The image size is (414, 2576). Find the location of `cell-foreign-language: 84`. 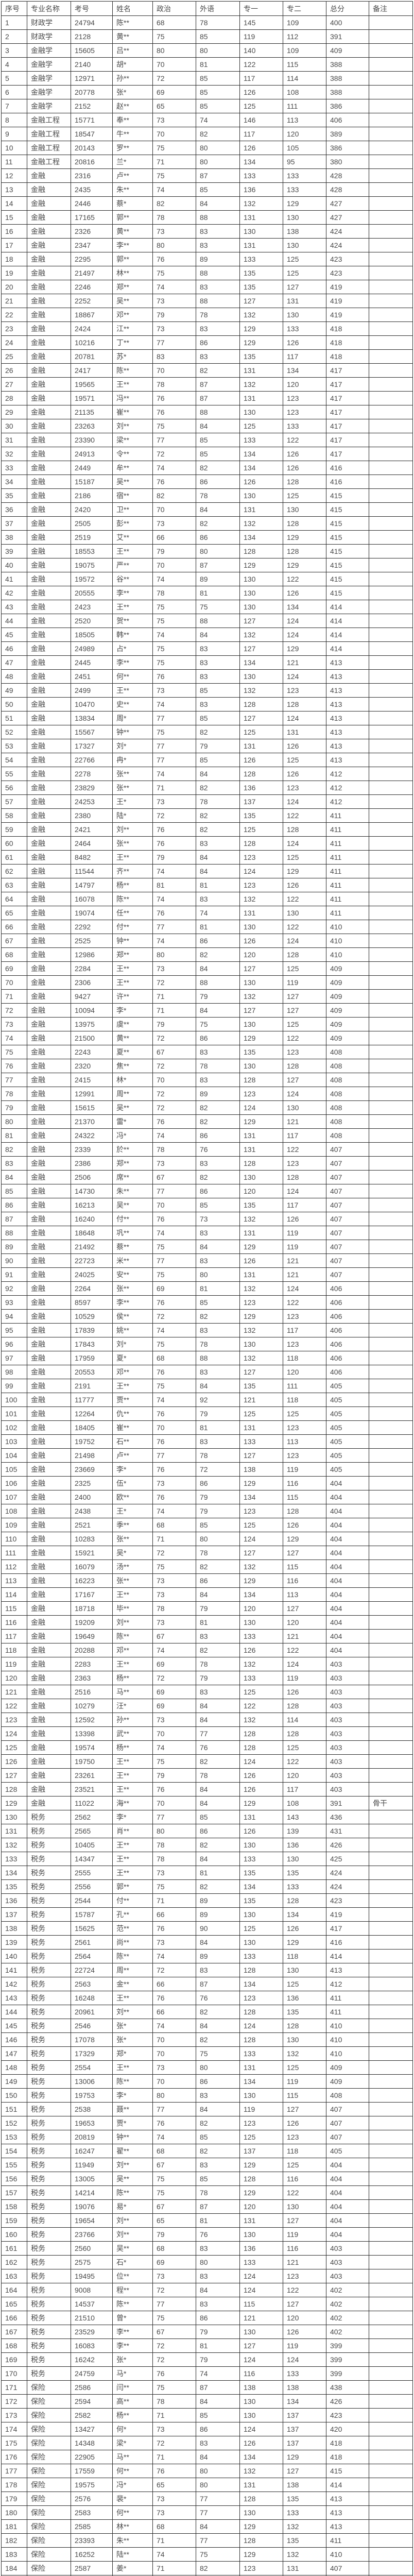

cell-foreign-language: 84 is located at coordinates (218, 2402).